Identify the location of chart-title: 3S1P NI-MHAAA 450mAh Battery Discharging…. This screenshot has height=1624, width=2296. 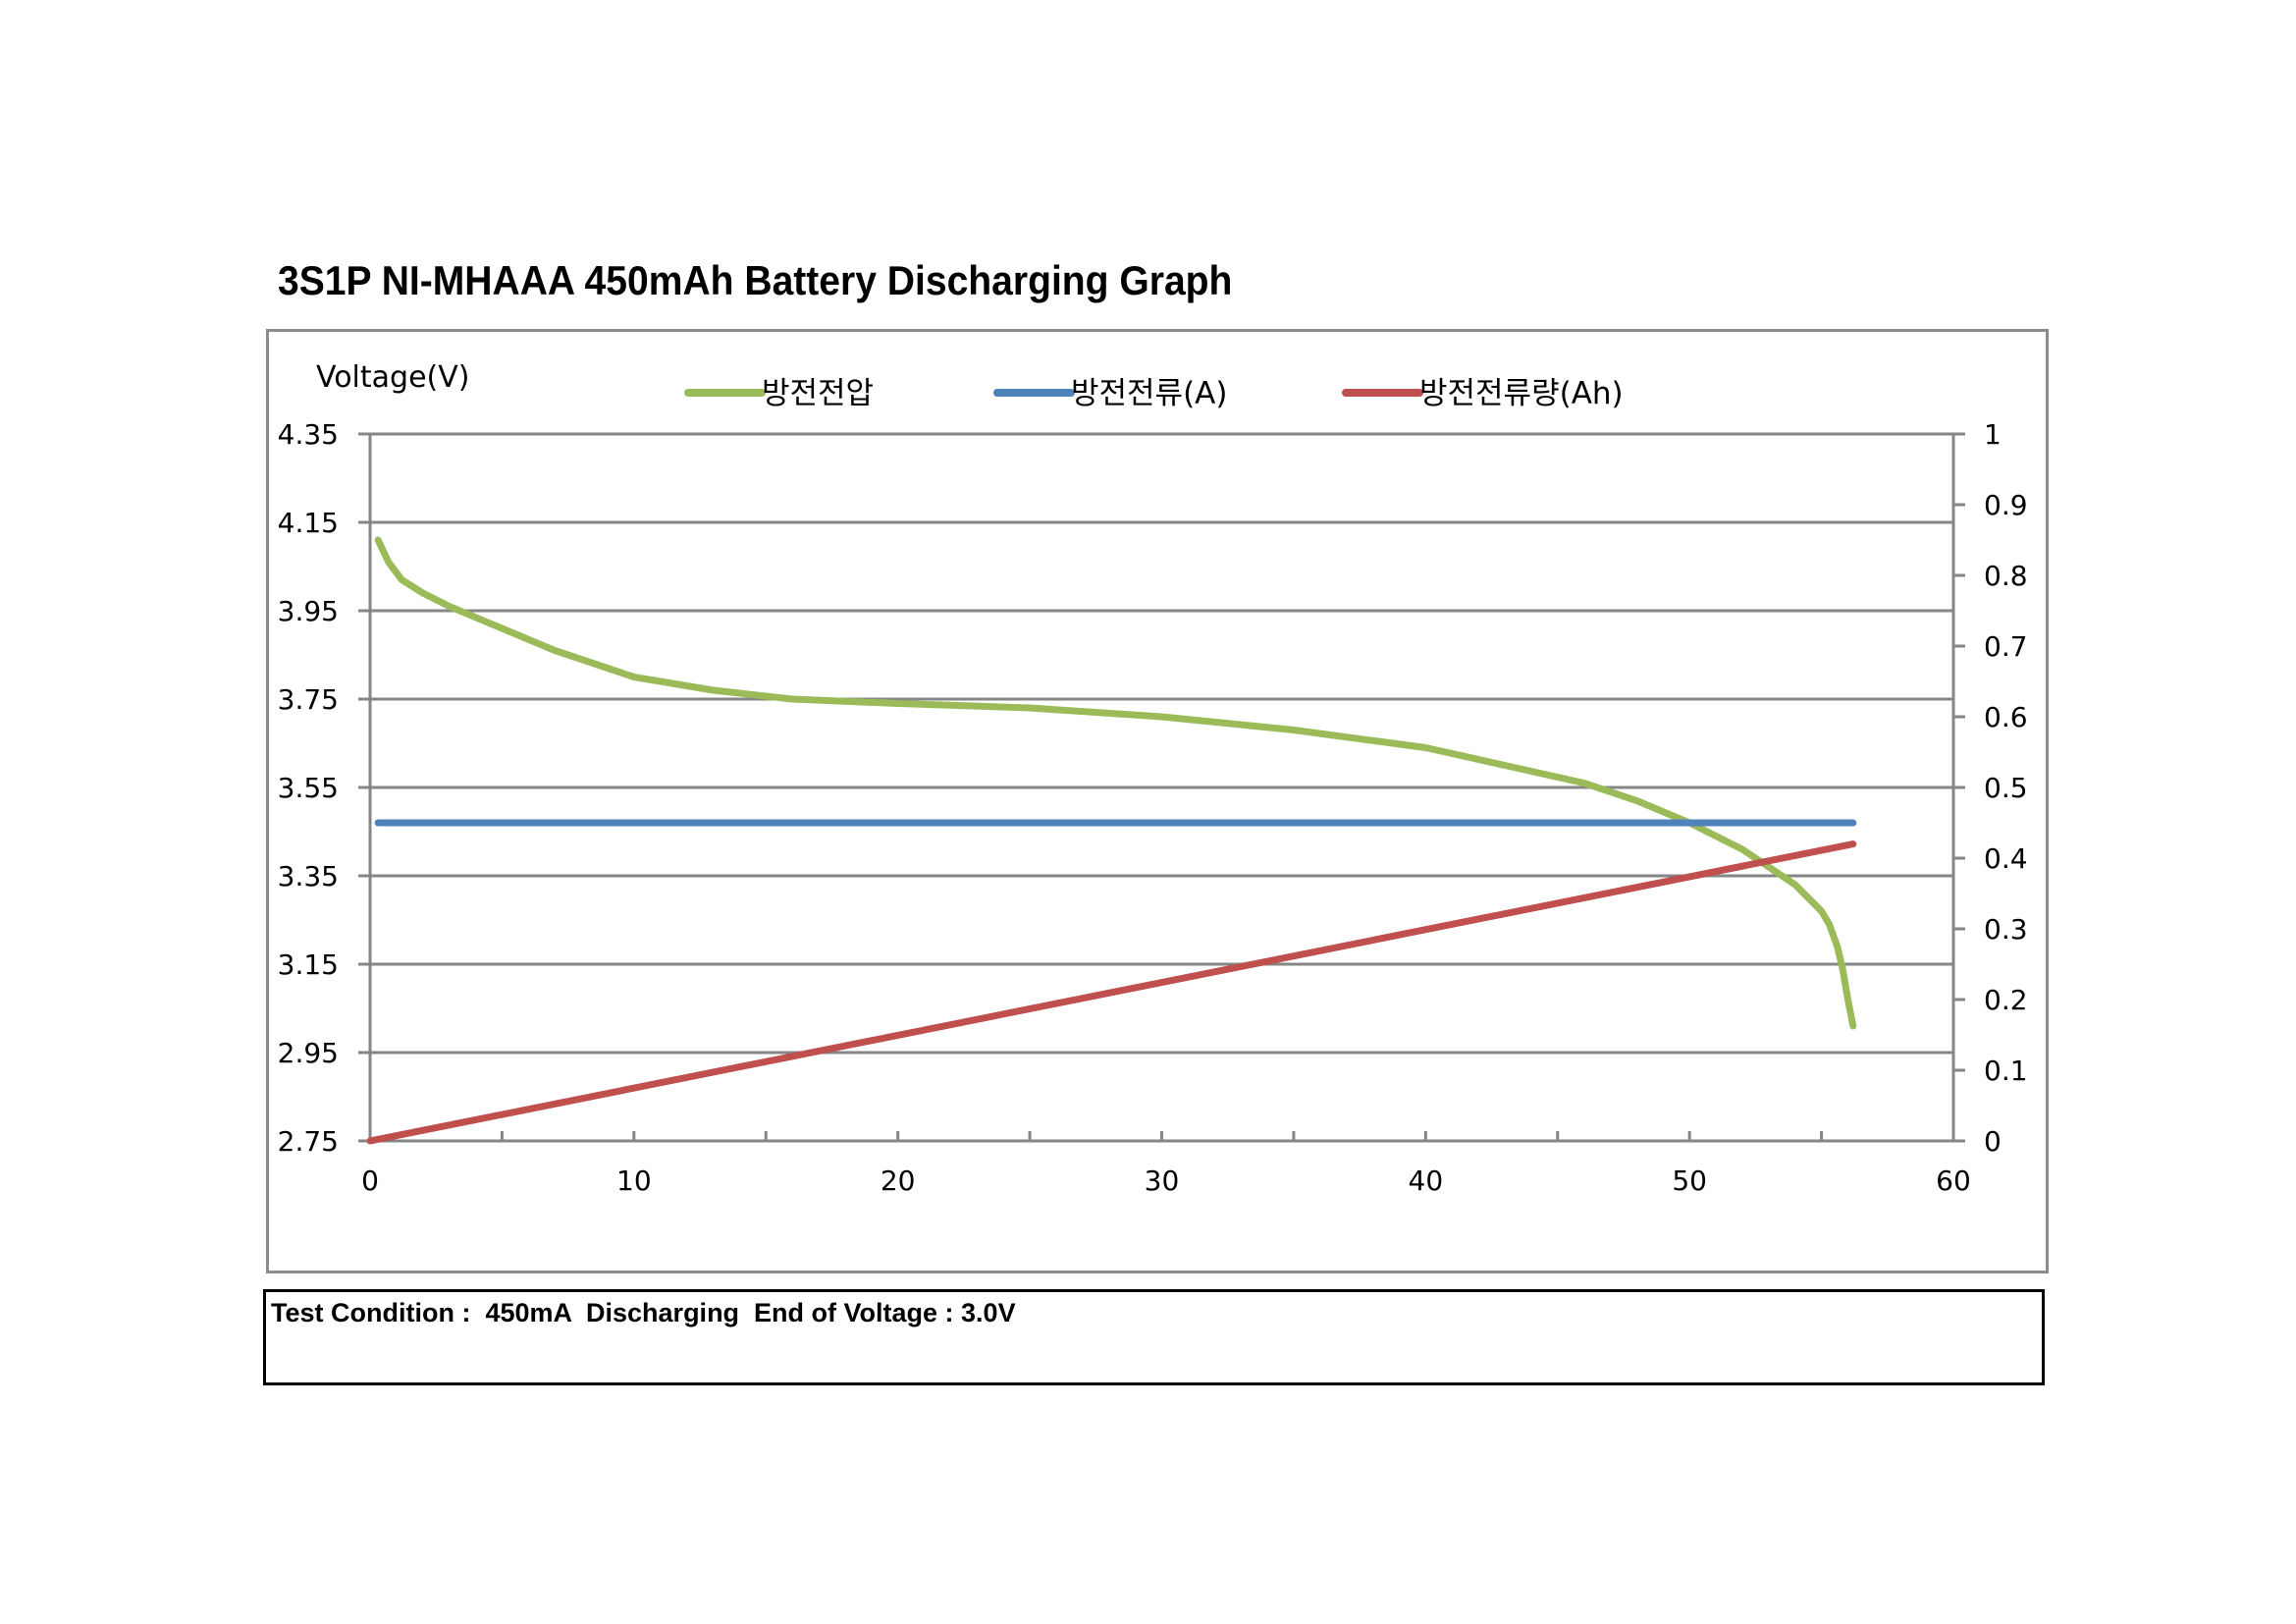
(755, 280).